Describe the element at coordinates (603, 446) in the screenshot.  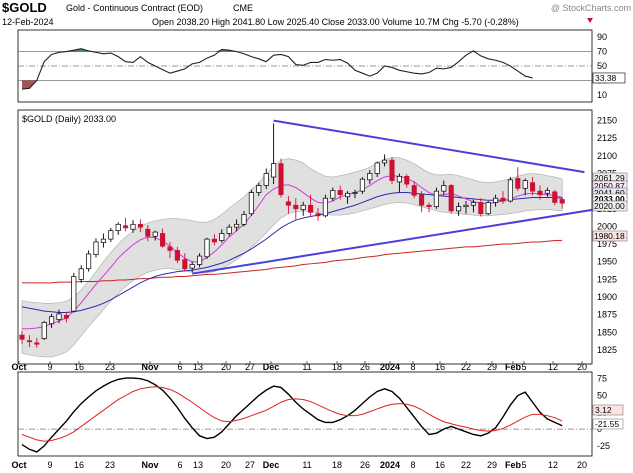
I see `macd-tick-label: -25` at that location.